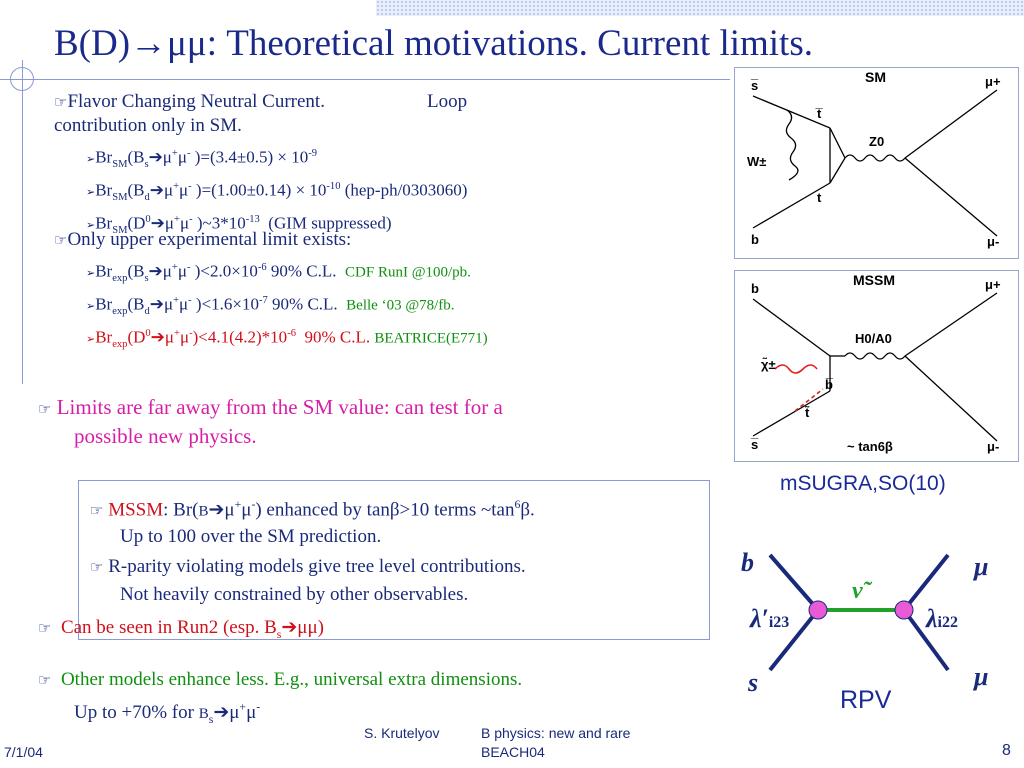  Describe the element at coordinates (755, 288) in the screenshot. I see `mssm-b-label: b` at that location.